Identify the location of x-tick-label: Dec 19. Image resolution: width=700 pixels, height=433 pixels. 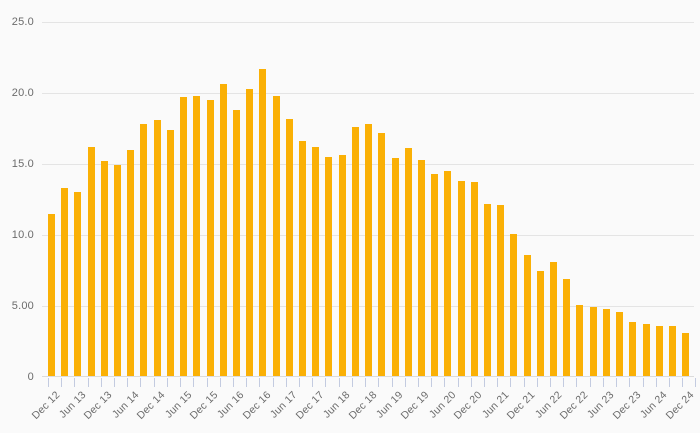
(415, 405).